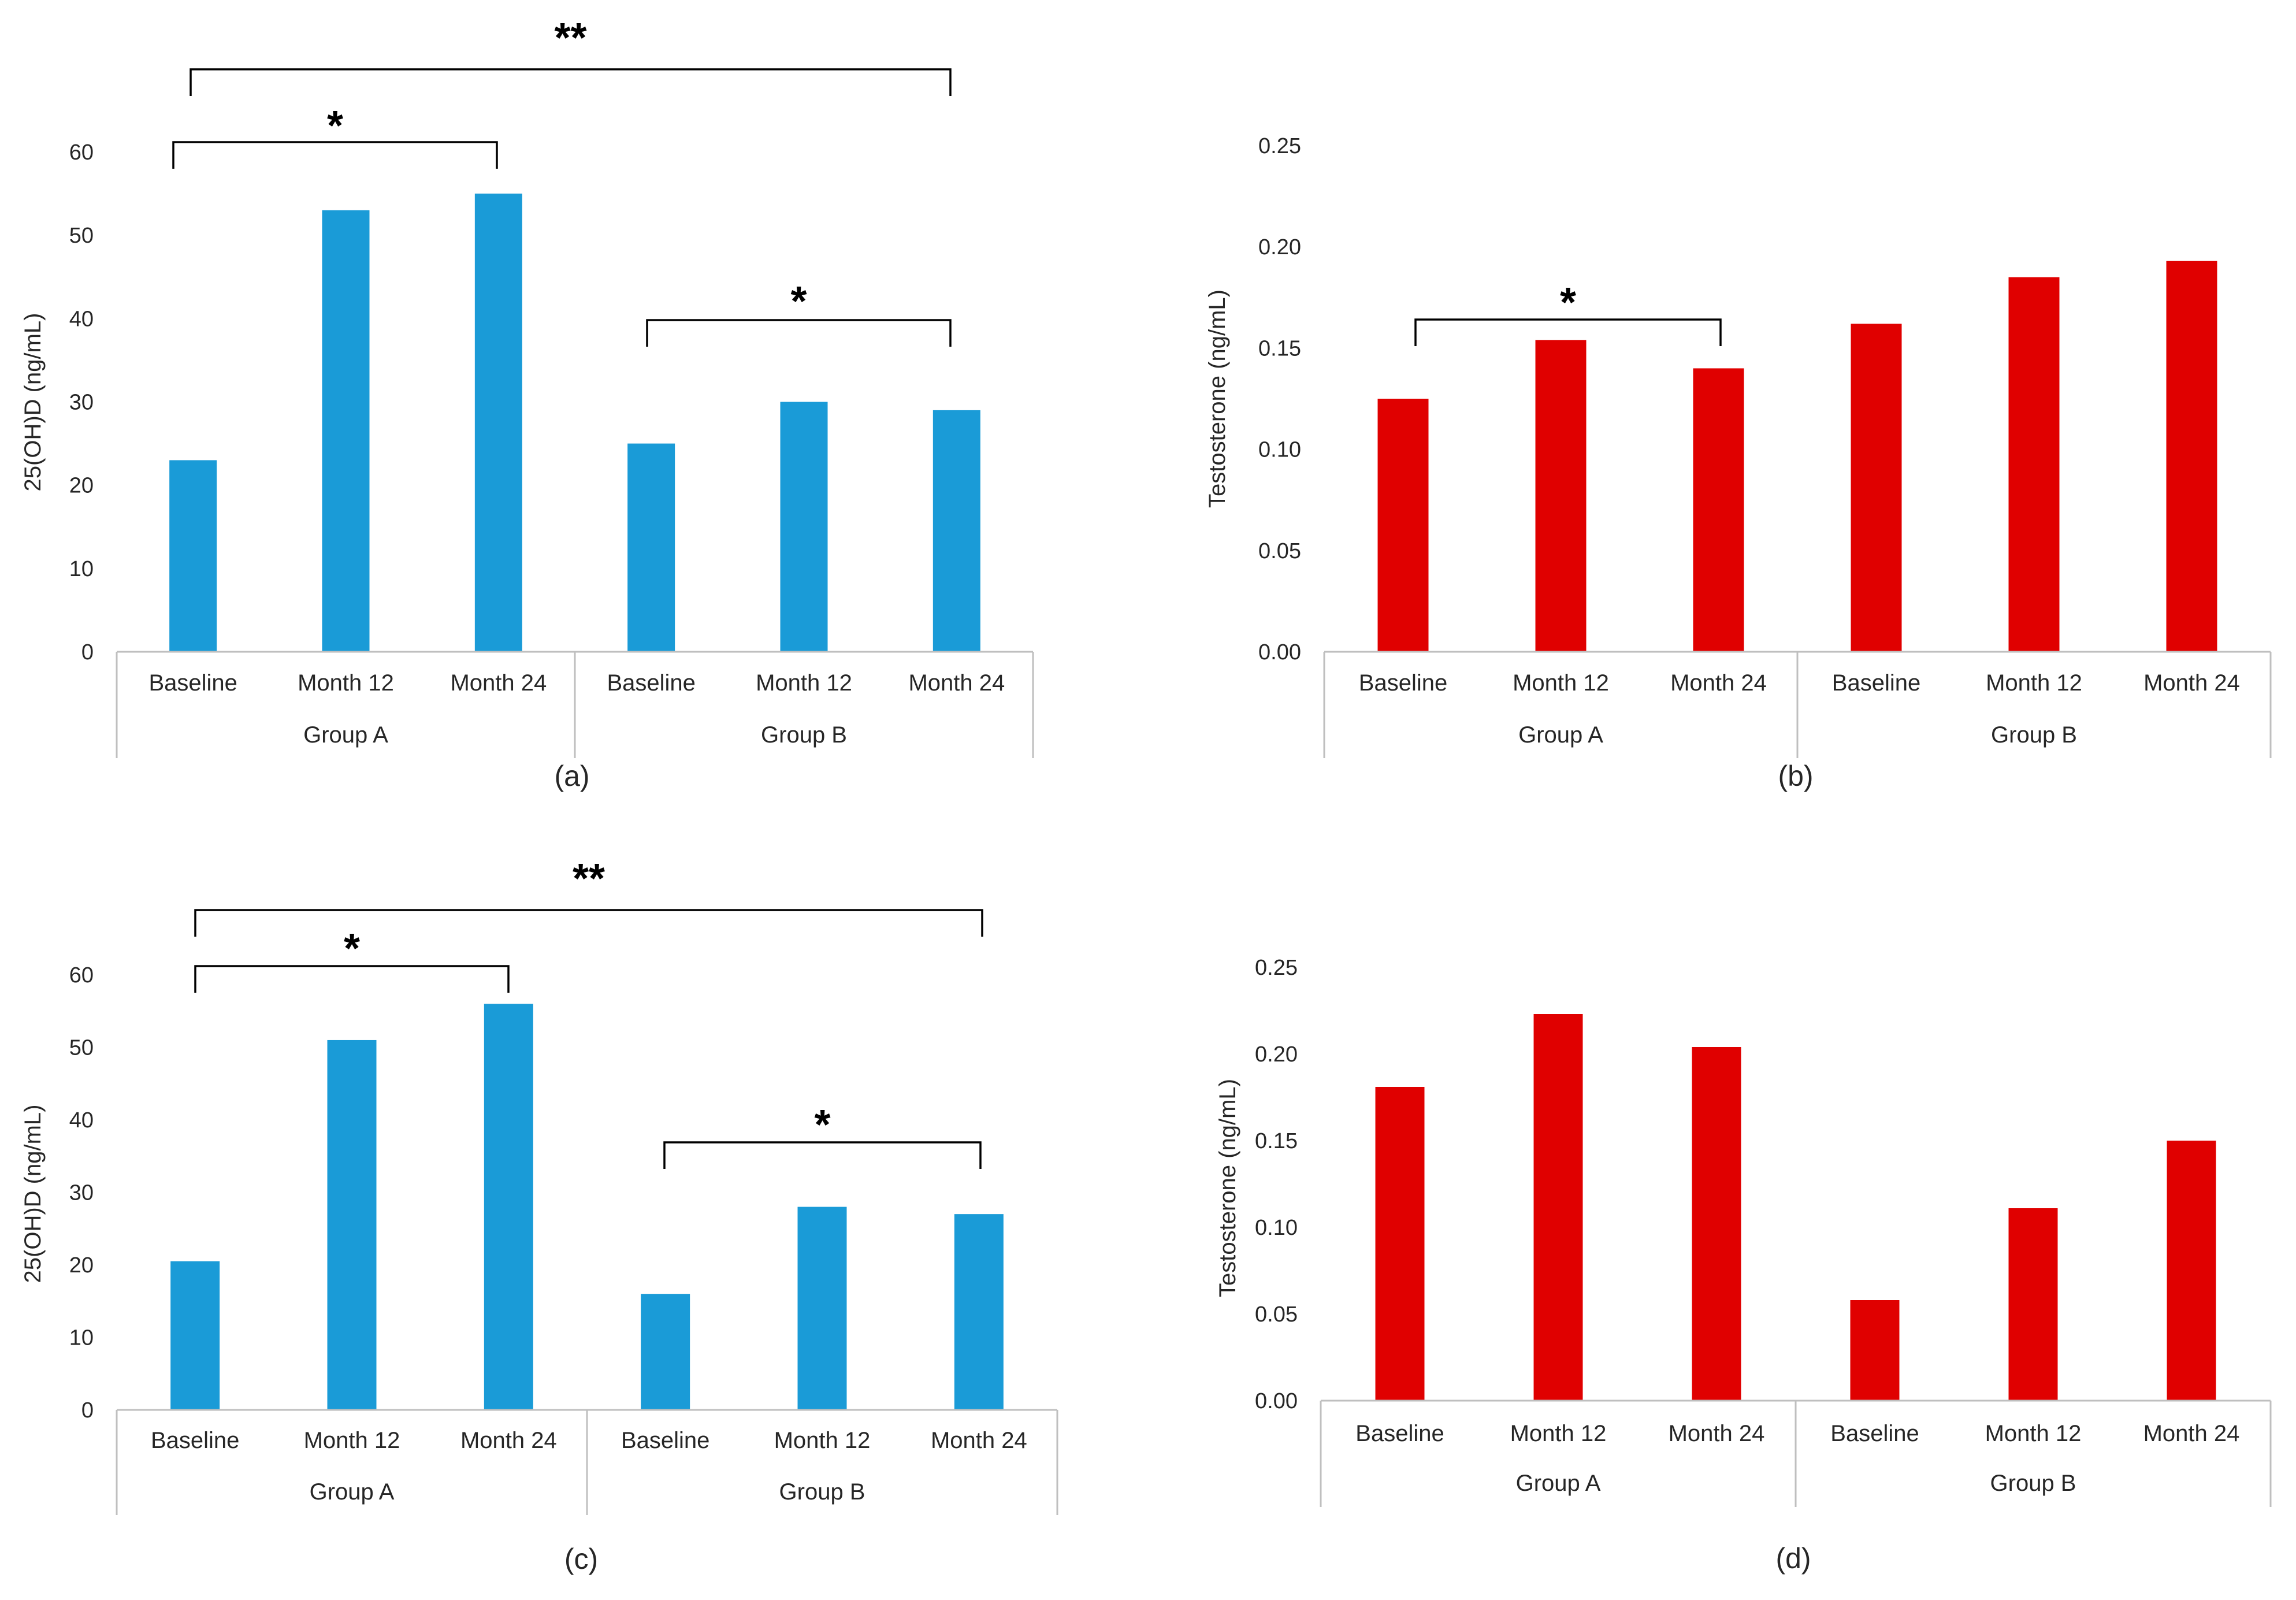 This screenshot has height=1600, width=2296. I want to click on panel-label: (b), so click(1796, 776).